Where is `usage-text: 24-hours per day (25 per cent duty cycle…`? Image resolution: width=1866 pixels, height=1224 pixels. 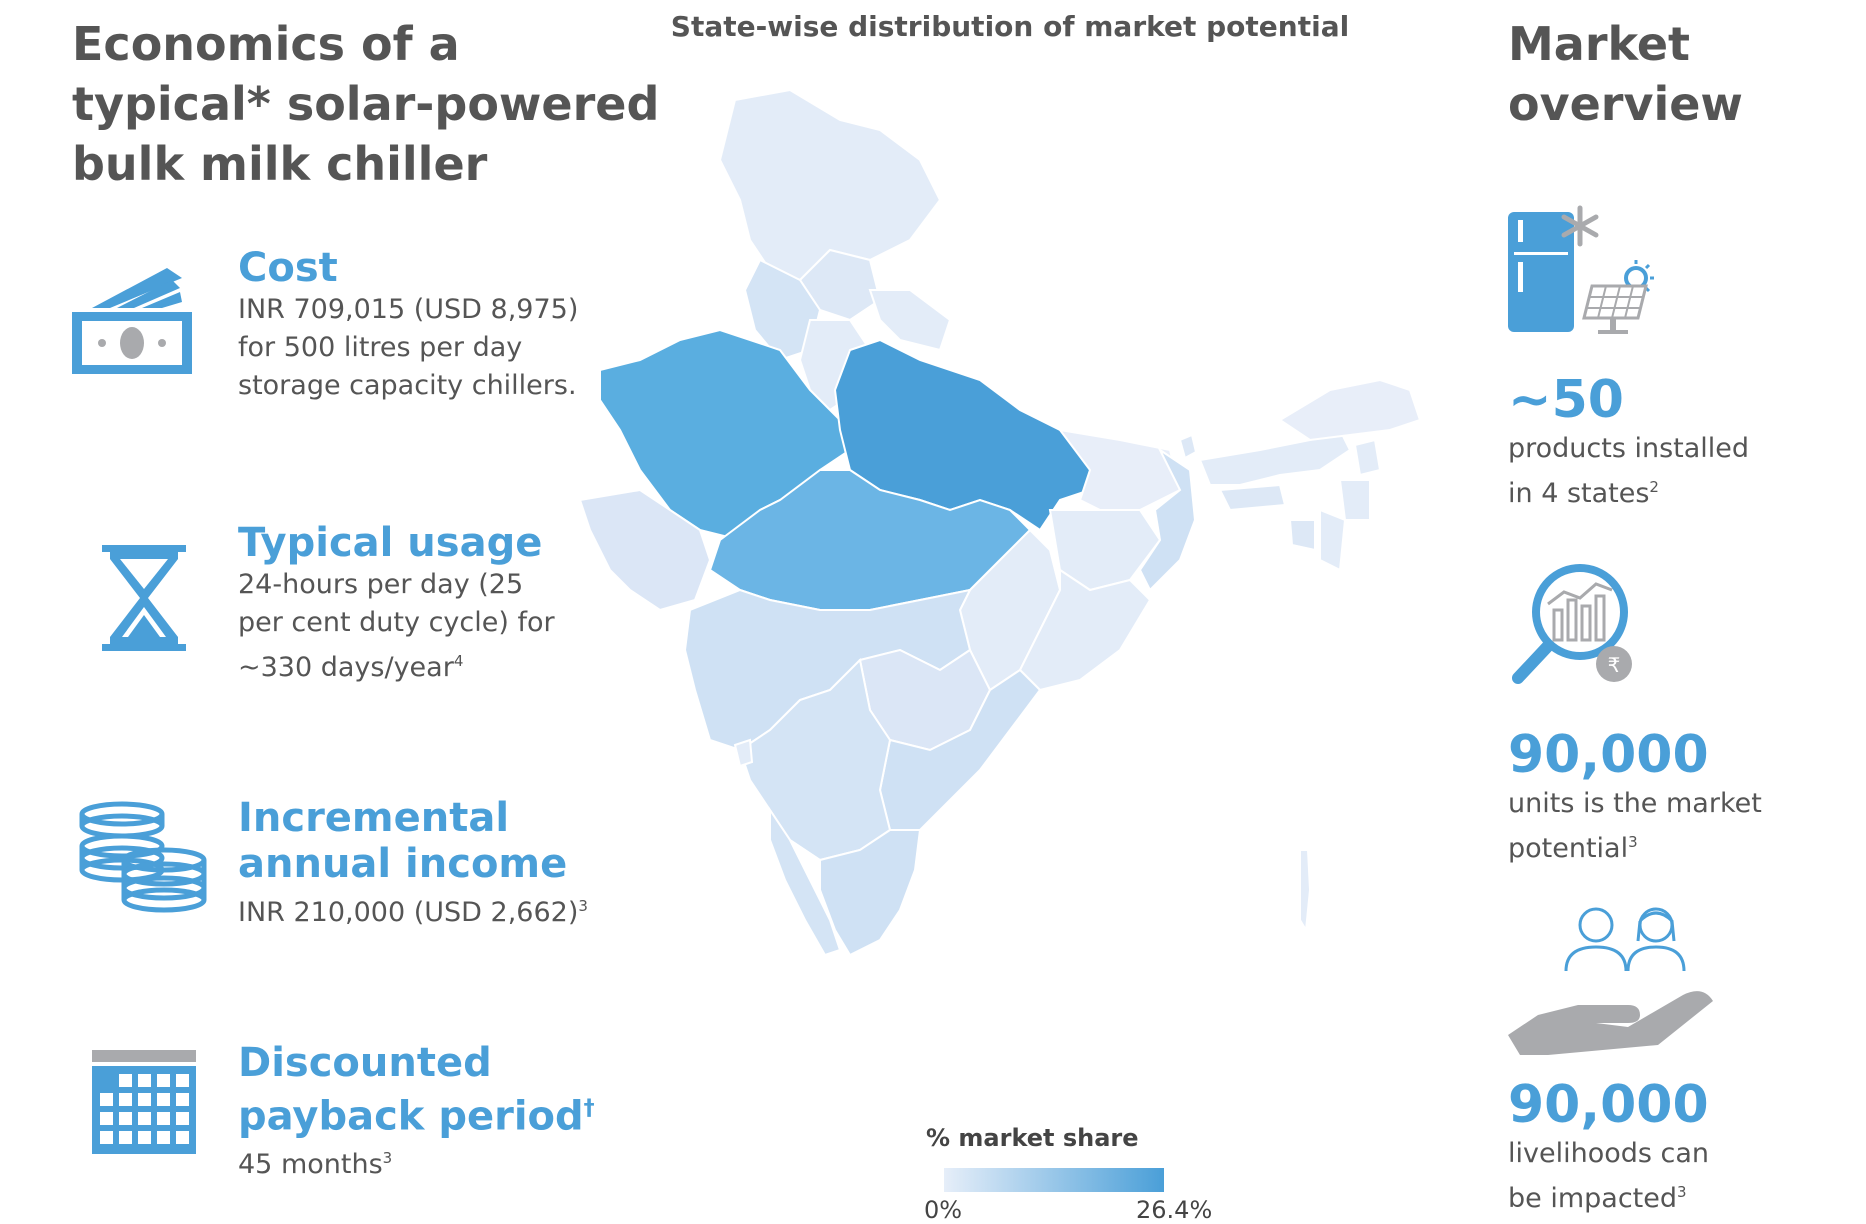
usage-text: 24-hours per day (25 per cent duty cycle… is located at coordinates (396, 626).